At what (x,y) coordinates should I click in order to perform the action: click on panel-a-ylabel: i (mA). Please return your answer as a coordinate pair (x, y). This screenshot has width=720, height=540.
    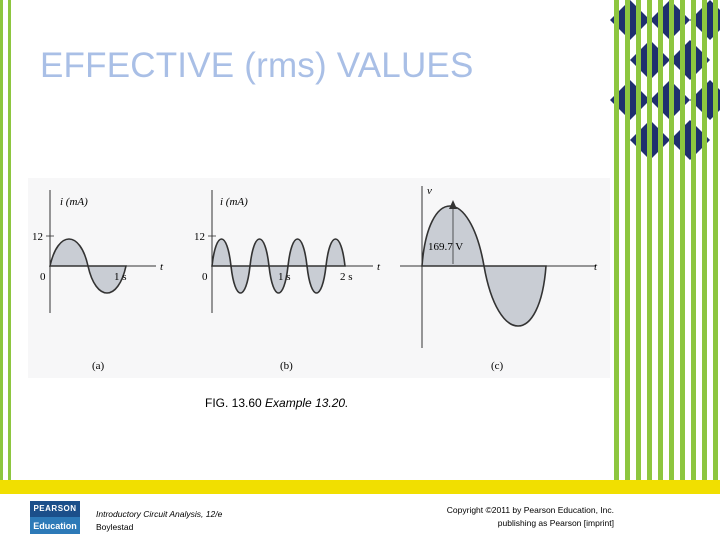
    Looking at the image, I should click on (74, 202).